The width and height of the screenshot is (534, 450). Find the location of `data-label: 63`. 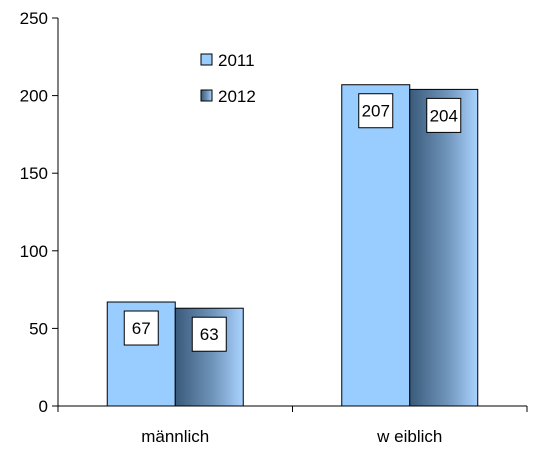

data-label: 63 is located at coordinates (209, 334).